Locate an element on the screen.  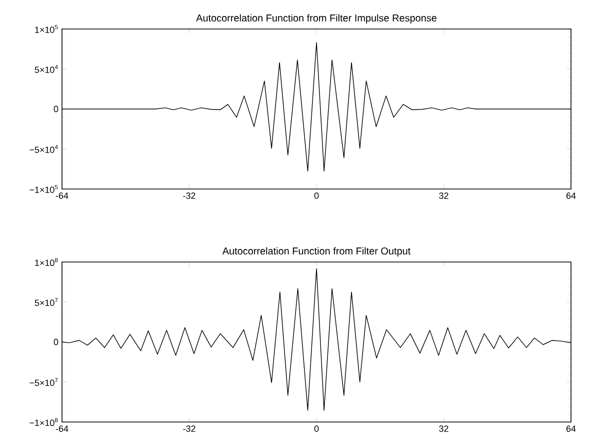
chart-title: Autocorrelation Function from Filter Output is located at coordinates (316, 251).